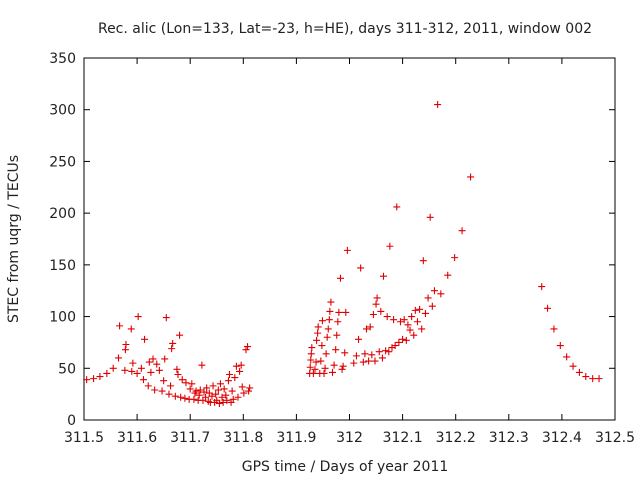  What do you see at coordinates (62, 318) in the screenshot?
I see `y-tick-label: 100` at bounding box center [62, 318].